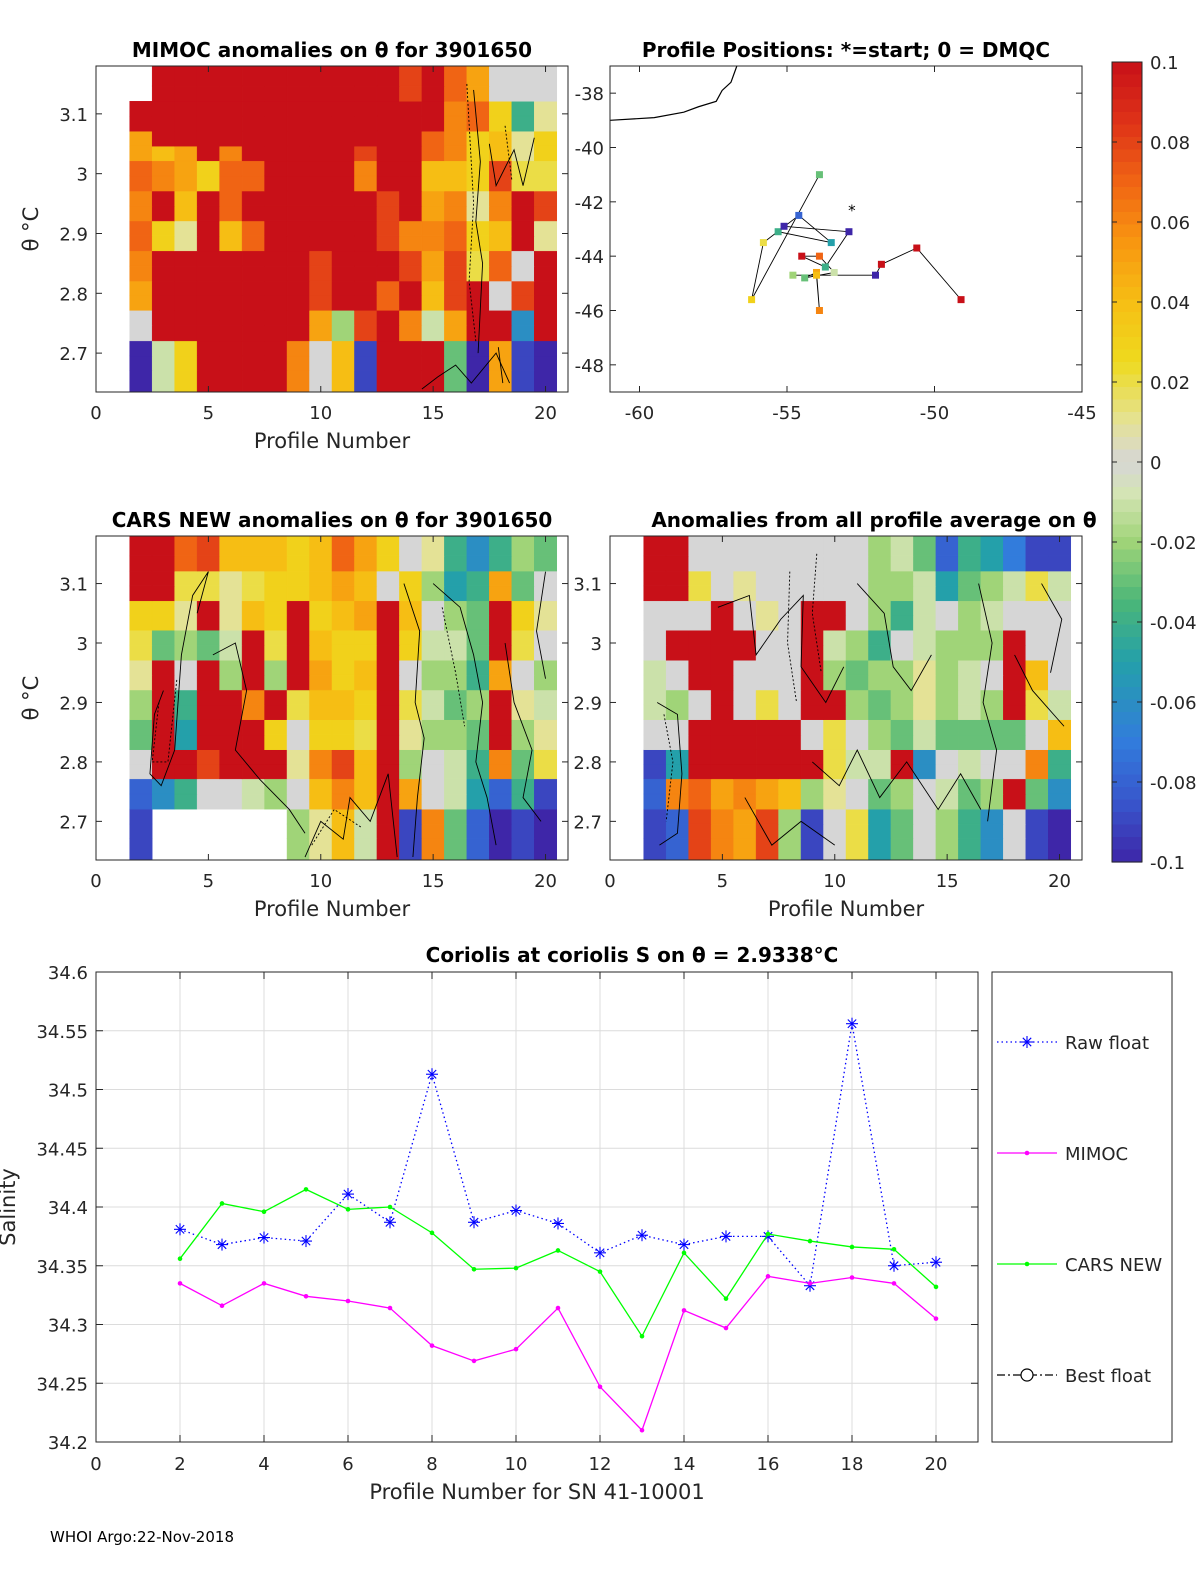  I want to click on x-tick-label: 20, so click(545, 413).